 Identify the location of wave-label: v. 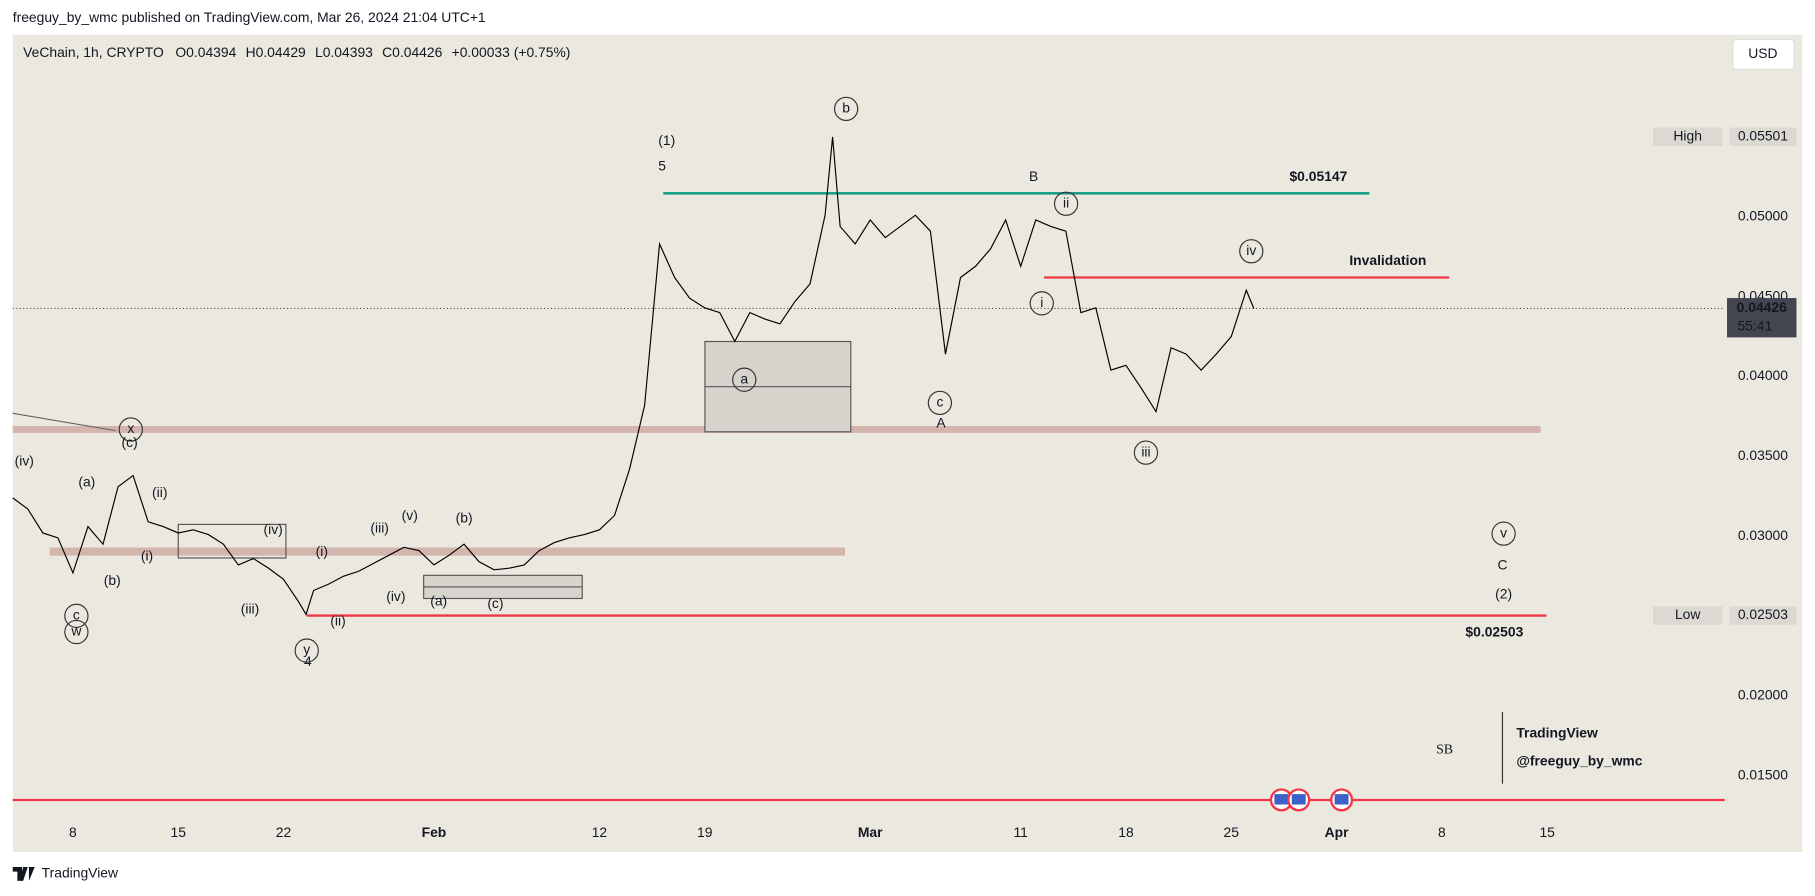
(1503, 532).